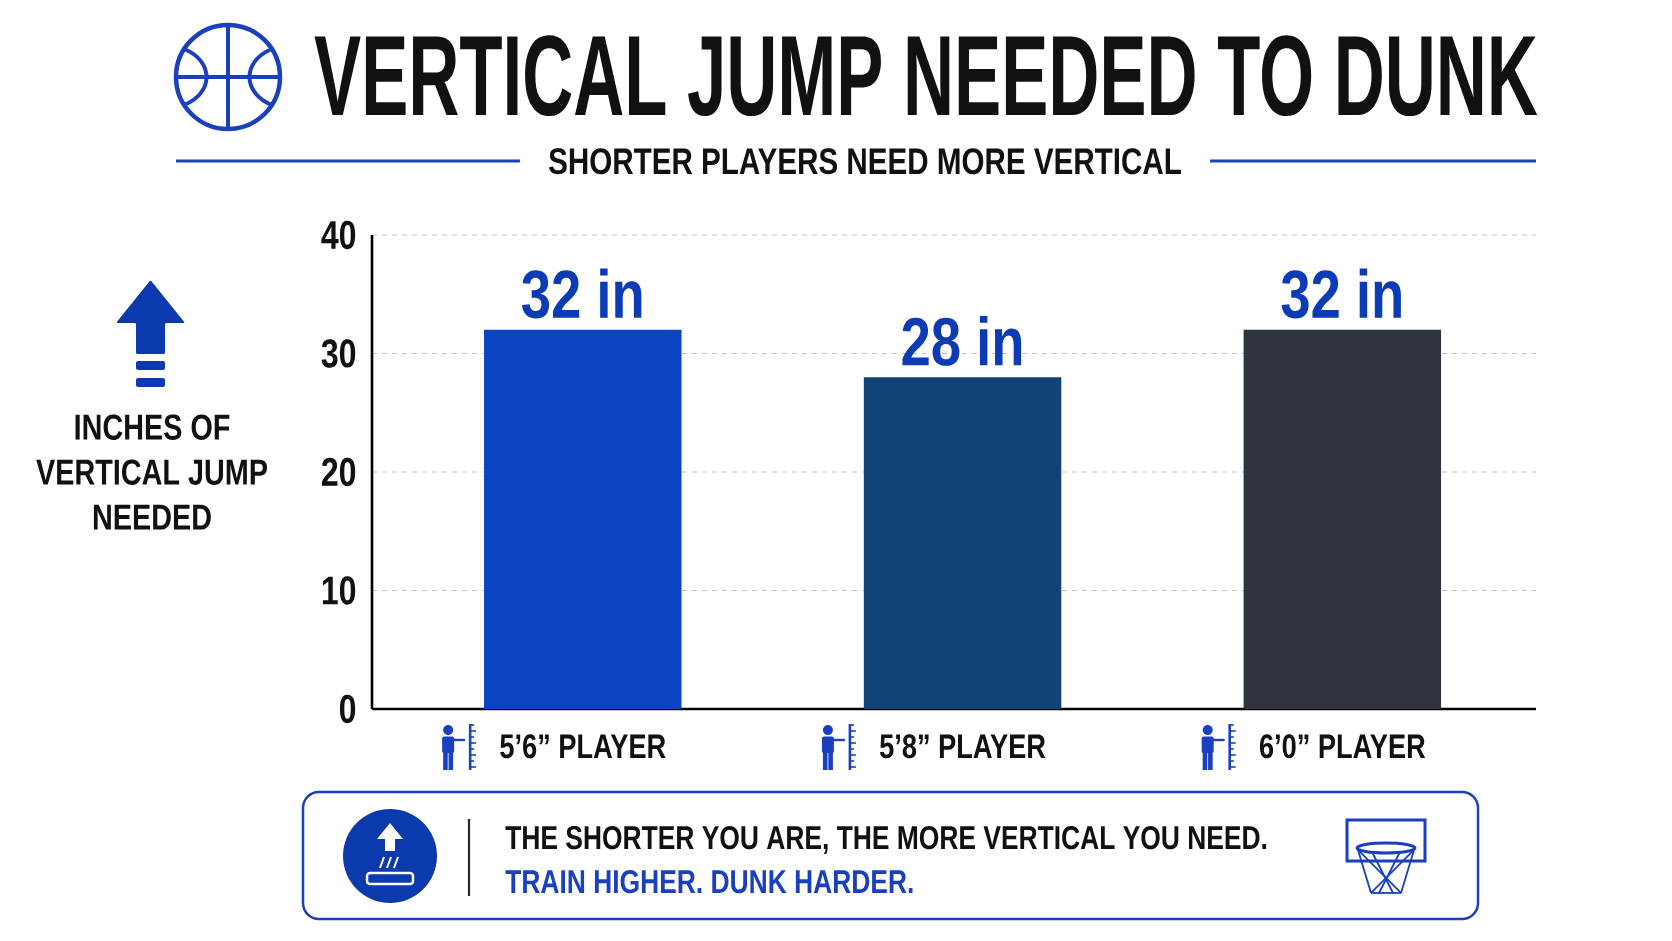 Image resolution: width=1672 pixels, height=941 pixels. I want to click on y-tick-label: 30, so click(338, 353).